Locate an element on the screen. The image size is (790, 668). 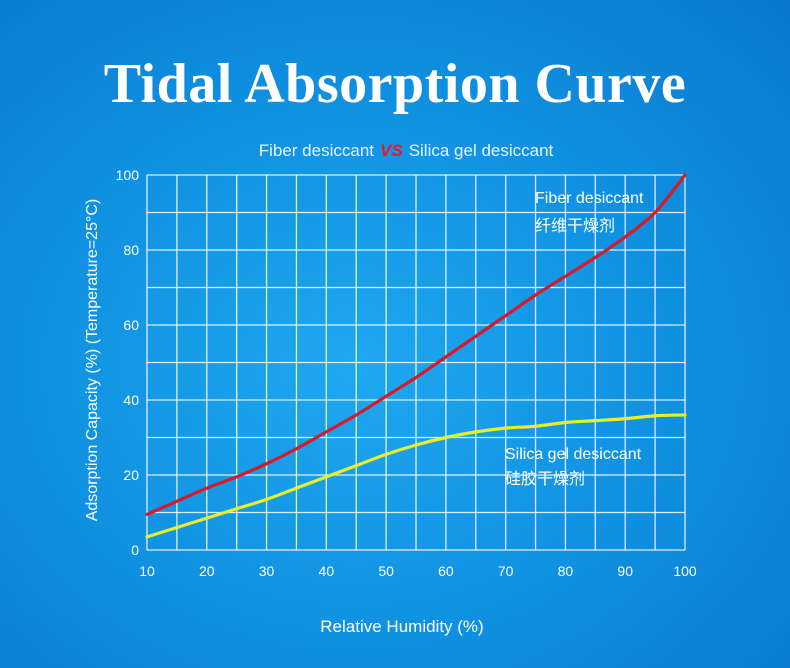
page-title: Tidal Absorption Curve is located at coordinates (395, 84).